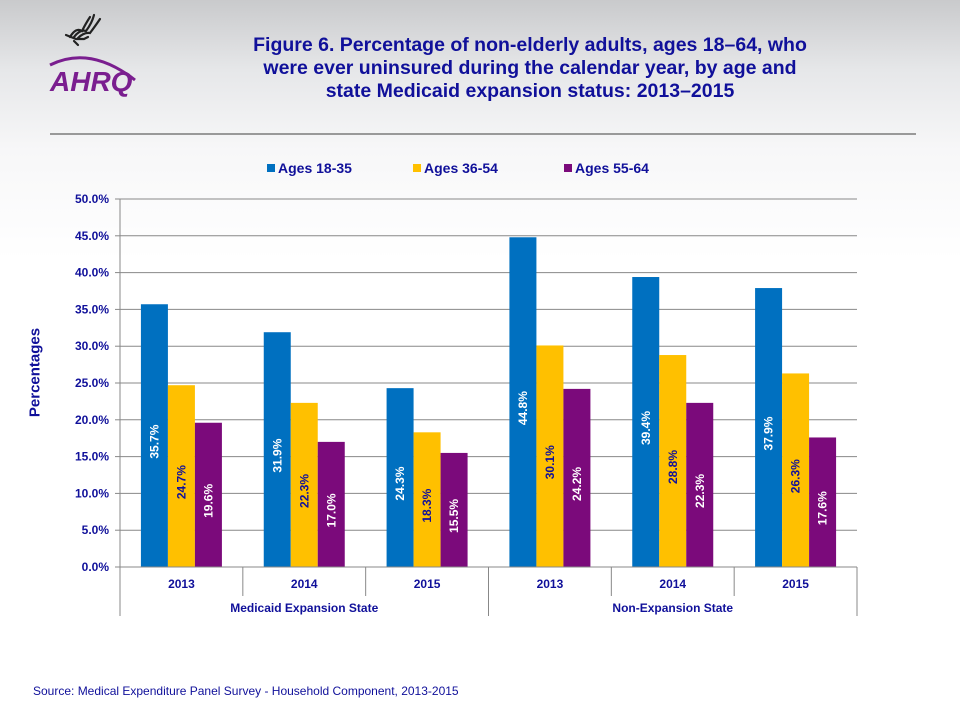 The width and height of the screenshot is (960, 720). I want to click on y-tick-label: 40.0%, so click(92, 273).